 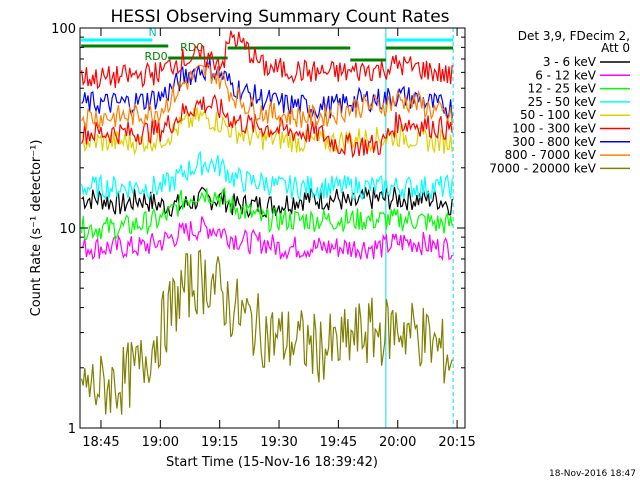 I want to click on x-tick-label: 20:00, so click(x=397, y=442).